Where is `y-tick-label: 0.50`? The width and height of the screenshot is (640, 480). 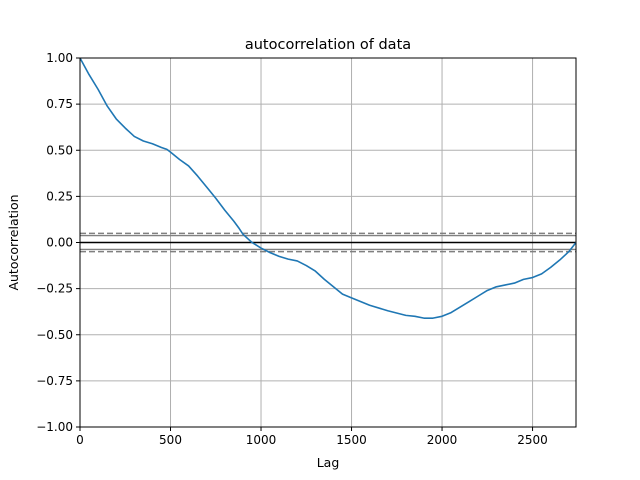 y-tick-label: 0.50 is located at coordinates (59, 150).